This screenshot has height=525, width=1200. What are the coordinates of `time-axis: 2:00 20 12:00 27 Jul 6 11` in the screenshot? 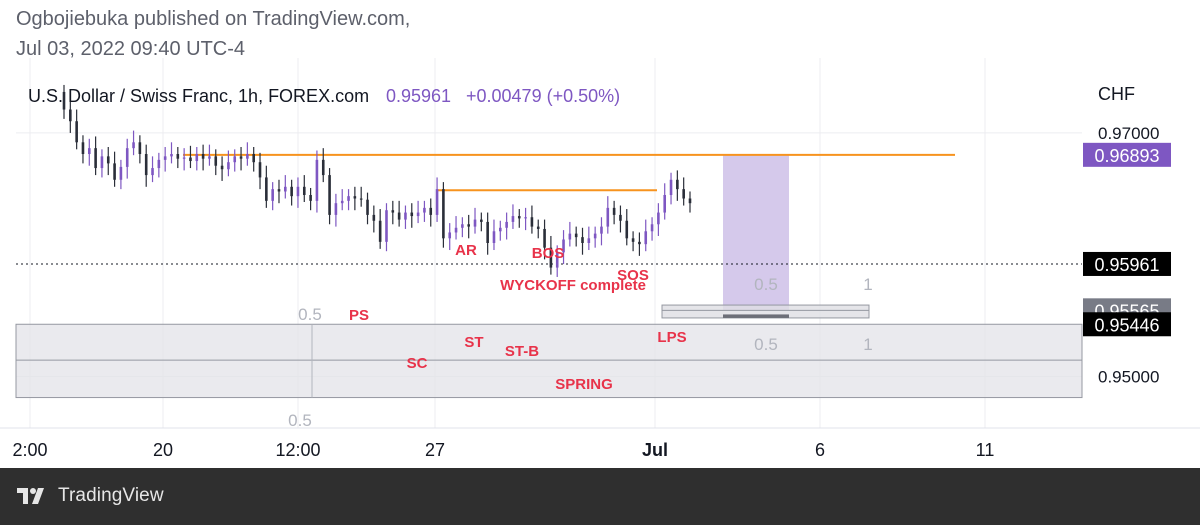 It's located at (503, 450).